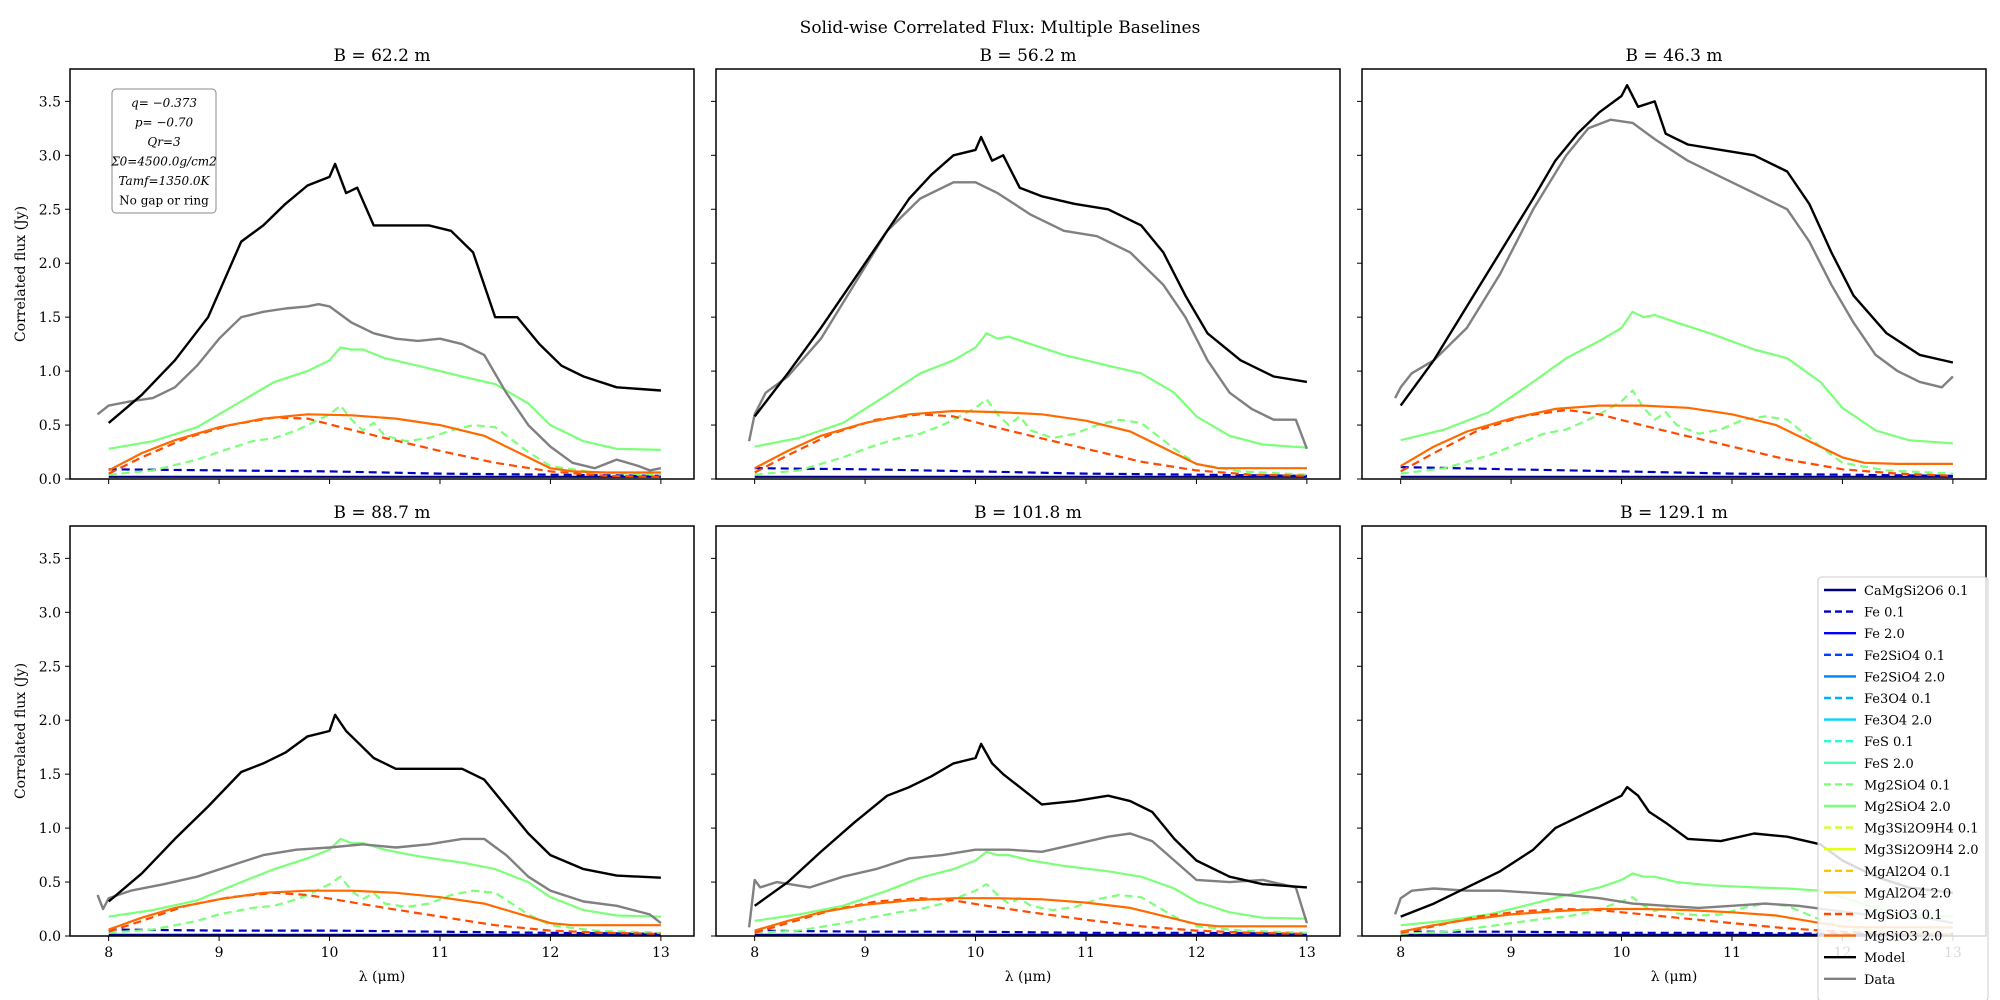 This screenshot has width=2000, height=1000. Describe the element at coordinates (50, 318) in the screenshot. I see `y-tick-label: 1.5` at that location.